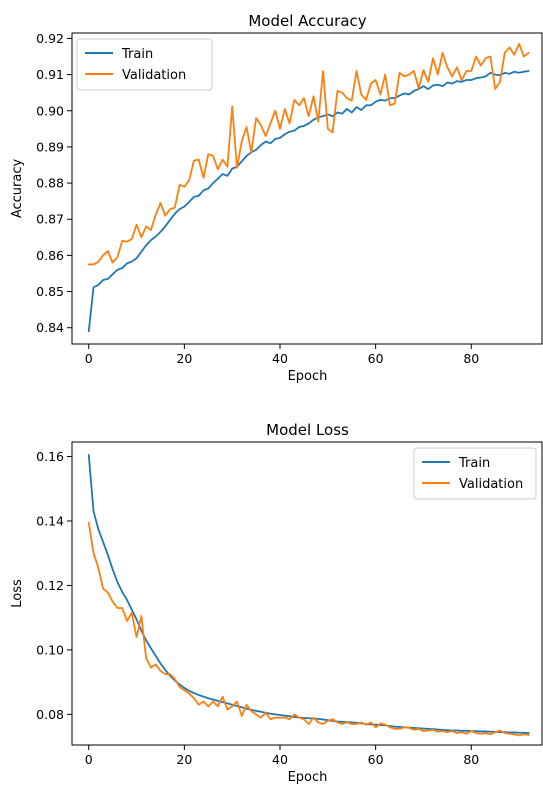 This screenshot has height=794, width=543. What do you see at coordinates (50, 110) in the screenshot?
I see `y-tick-label: 0.90` at bounding box center [50, 110].